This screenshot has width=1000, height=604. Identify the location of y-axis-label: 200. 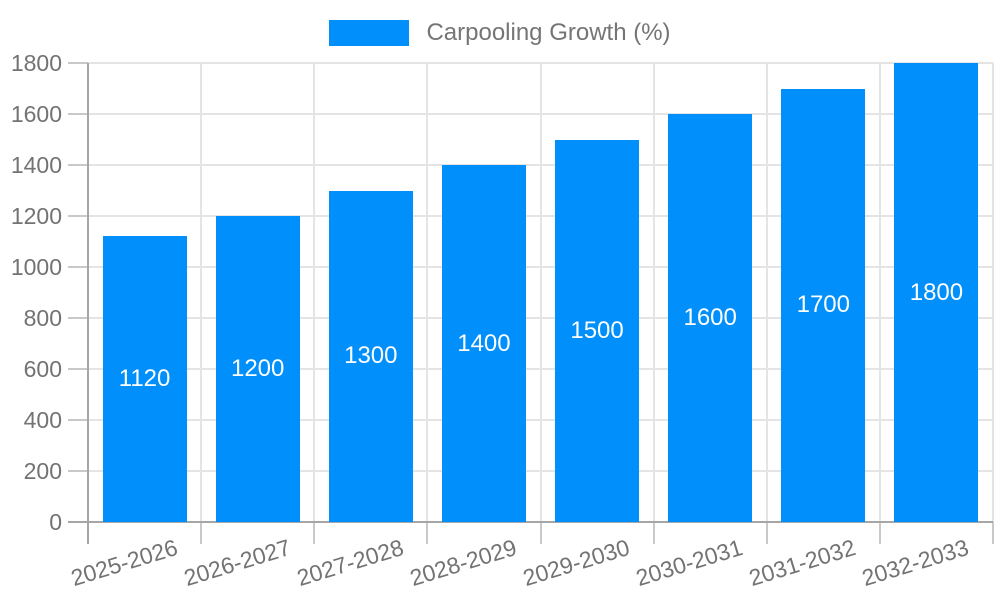
(42, 471).